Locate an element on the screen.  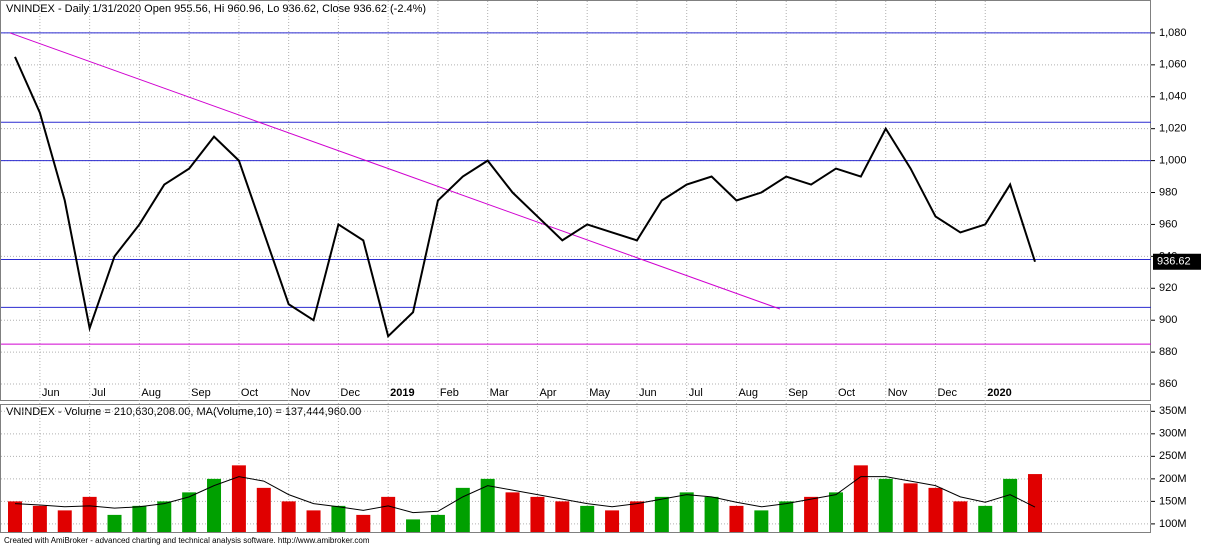
x-tick-label: Feb is located at coordinates (449, 393).